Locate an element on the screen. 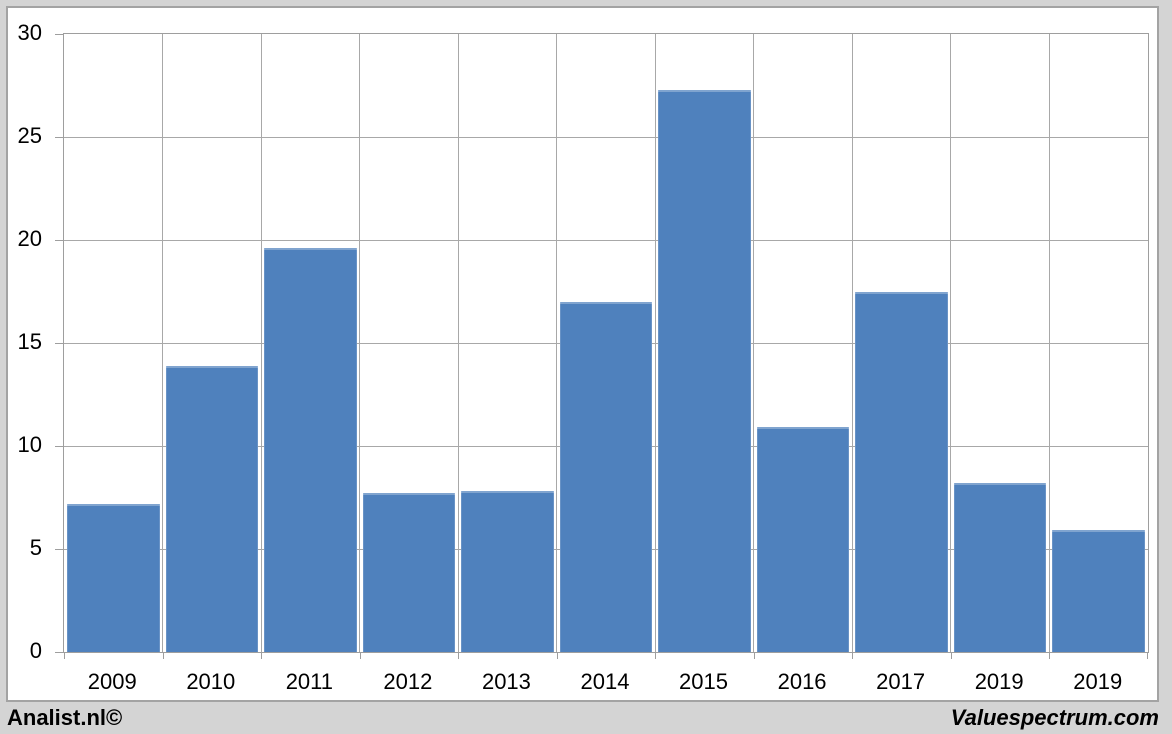 The image size is (1172, 734). y-axis-label: 25 is located at coordinates (29, 135).